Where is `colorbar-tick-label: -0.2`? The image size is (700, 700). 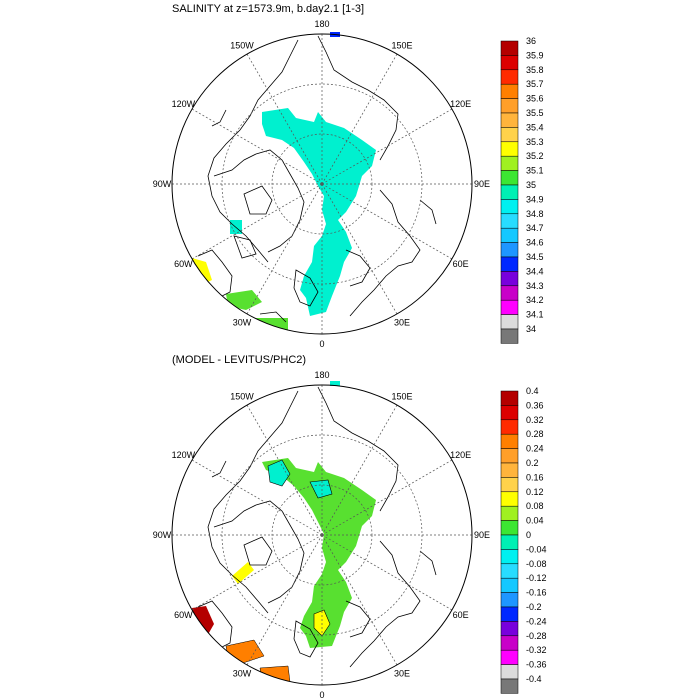
colorbar-tick-label: -0.2 is located at coordinates (534, 607).